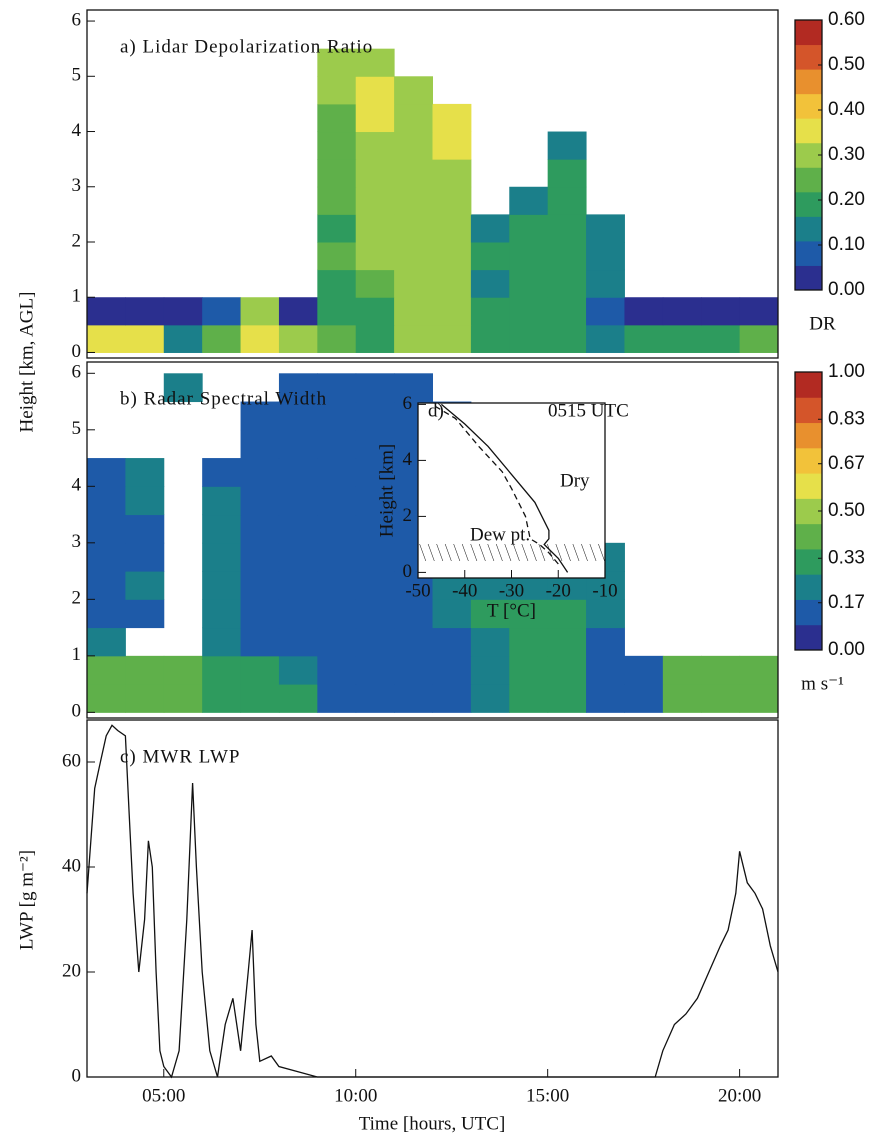  Describe the element at coordinates (846, 64) in the screenshot. I see `colorbar-tick-label: 0.50` at that location.